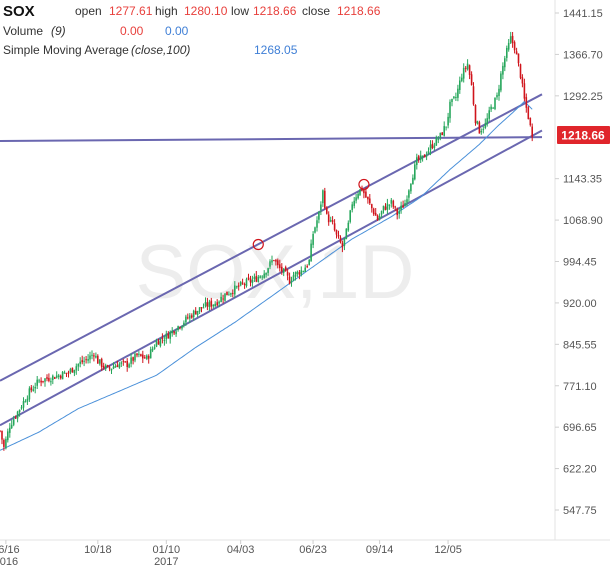 This screenshot has height=573, width=610. What do you see at coordinates (160, 50) in the screenshot?
I see `legend-sma-param: (close,100)` at bounding box center [160, 50].